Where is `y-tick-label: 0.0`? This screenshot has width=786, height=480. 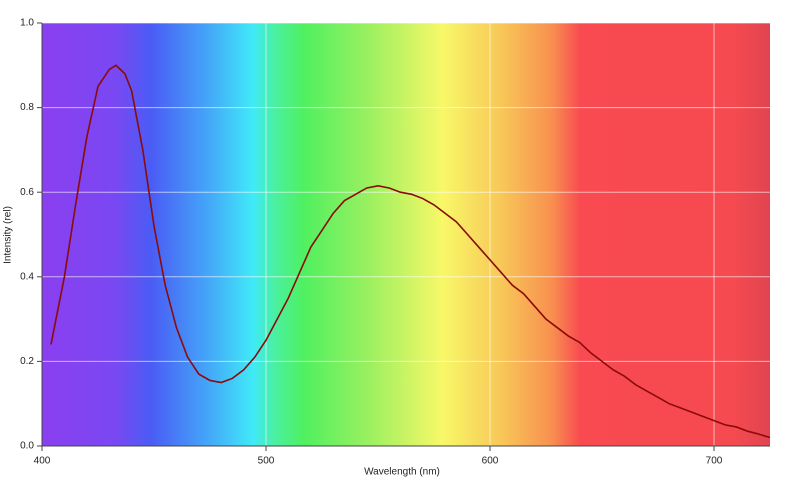
y-tick-label: 0.0 is located at coordinates (27, 446).